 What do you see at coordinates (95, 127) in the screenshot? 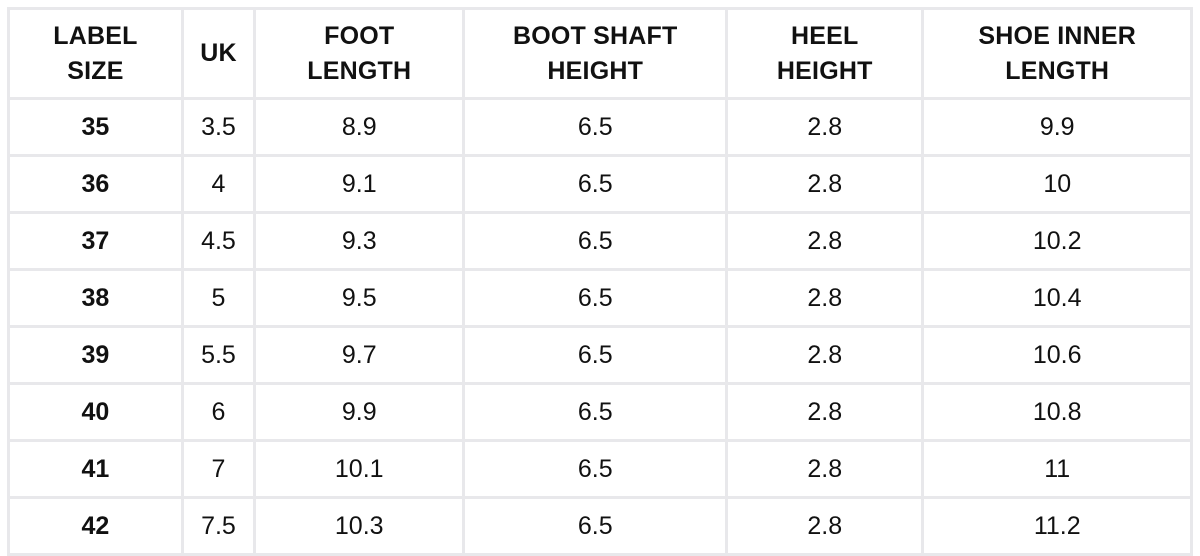
I see `cell: 35` at bounding box center [95, 127].